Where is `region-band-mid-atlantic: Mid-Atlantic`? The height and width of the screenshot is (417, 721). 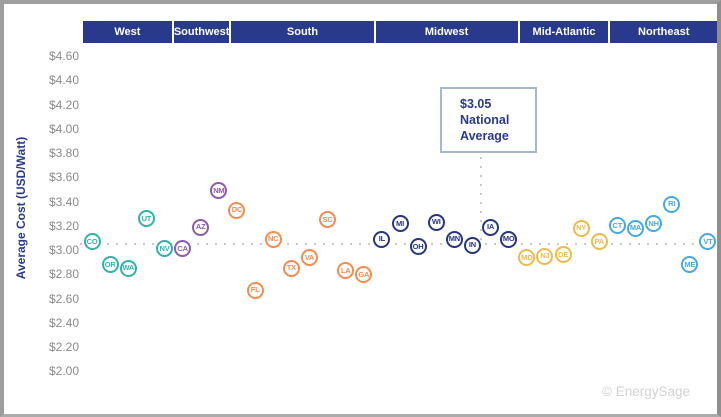
region-band-mid-atlantic: Mid-Atlantic is located at coordinates (563, 32).